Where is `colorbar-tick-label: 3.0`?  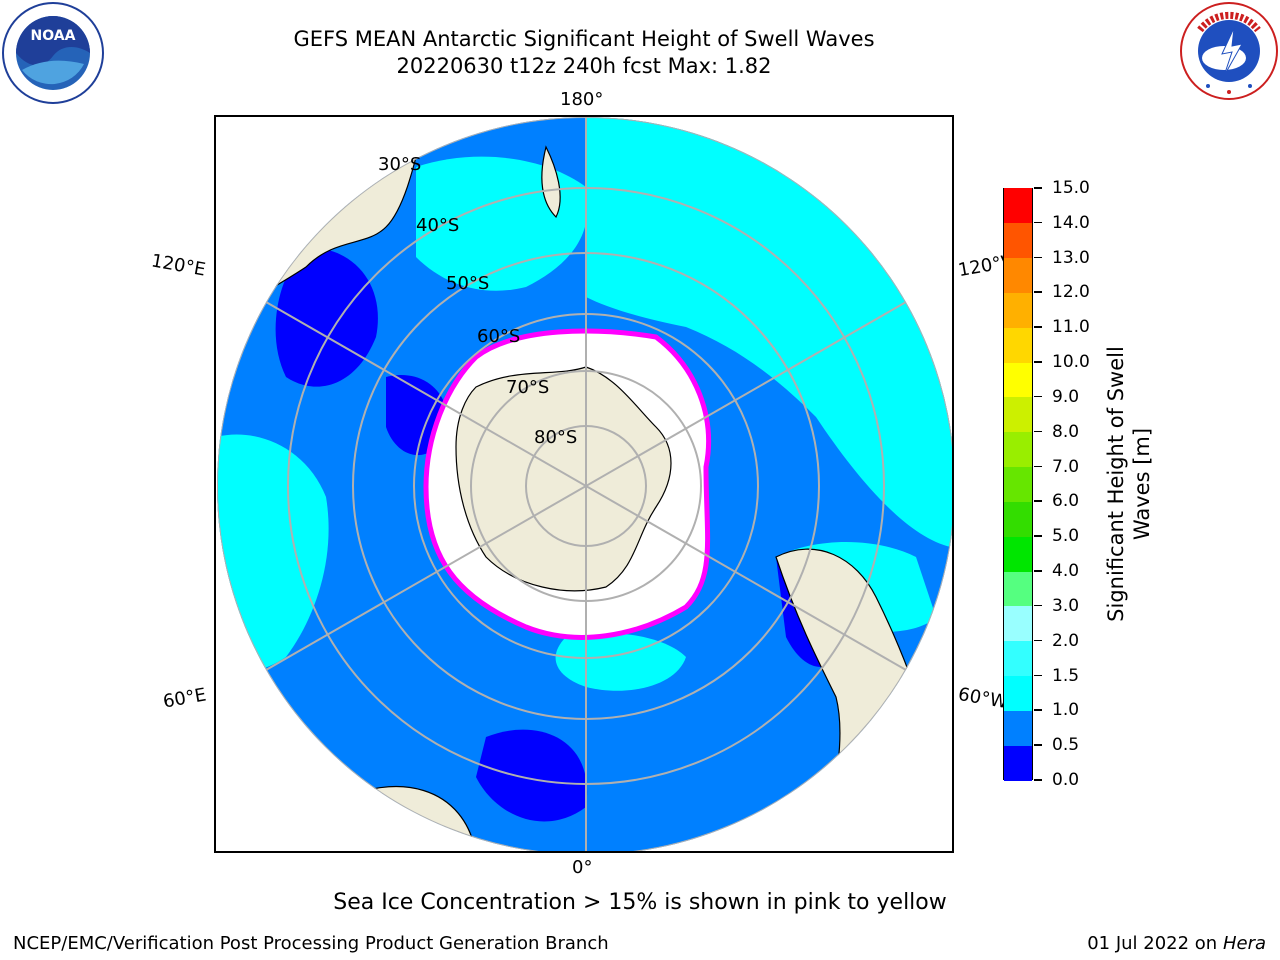 colorbar-tick-label: 3.0 is located at coordinates (1066, 605).